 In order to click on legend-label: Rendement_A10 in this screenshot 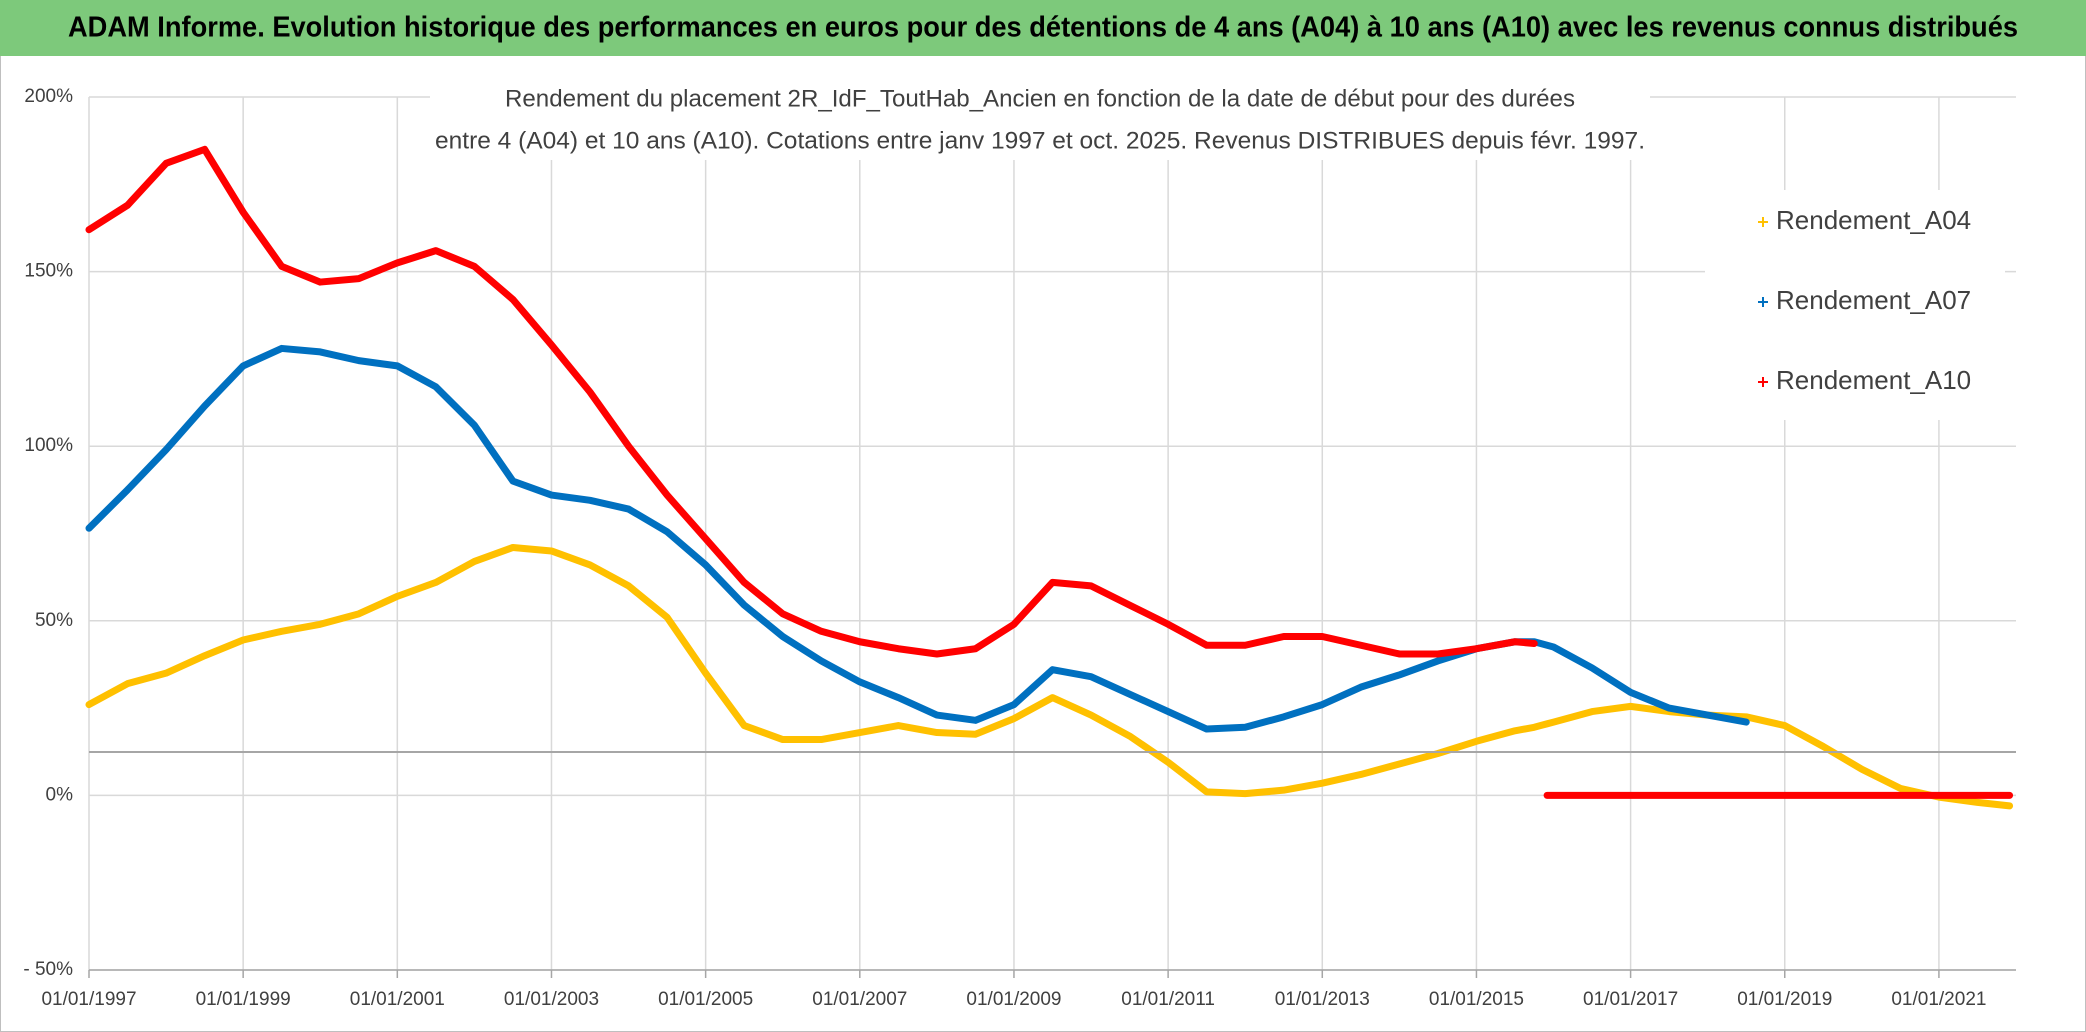, I will do `click(1873, 380)`.